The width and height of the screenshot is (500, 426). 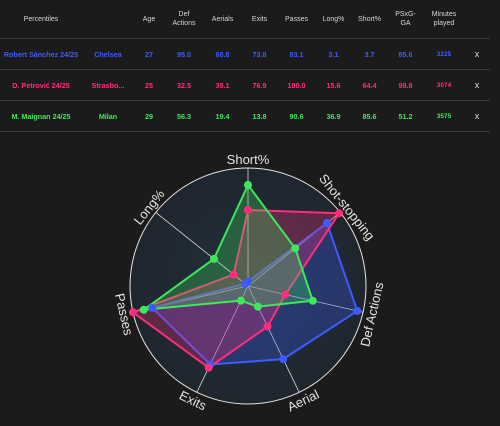 What do you see at coordinates (444, 116) in the screenshot?
I see `minutes-cell: 3575` at bounding box center [444, 116].